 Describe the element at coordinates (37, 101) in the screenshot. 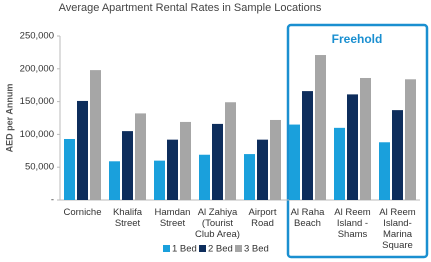

I see `y-tick-label: 150,000` at that location.